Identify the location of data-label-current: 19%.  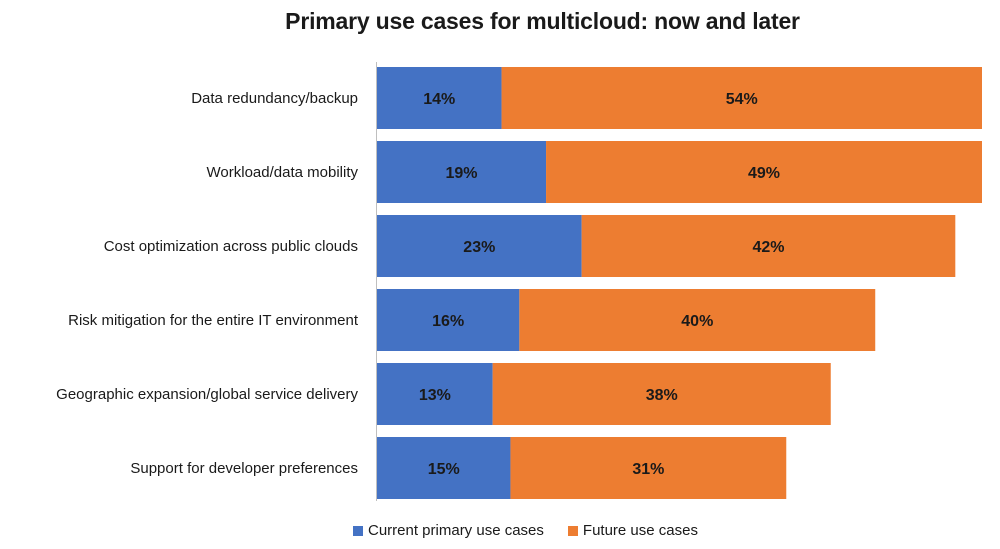
(462, 173).